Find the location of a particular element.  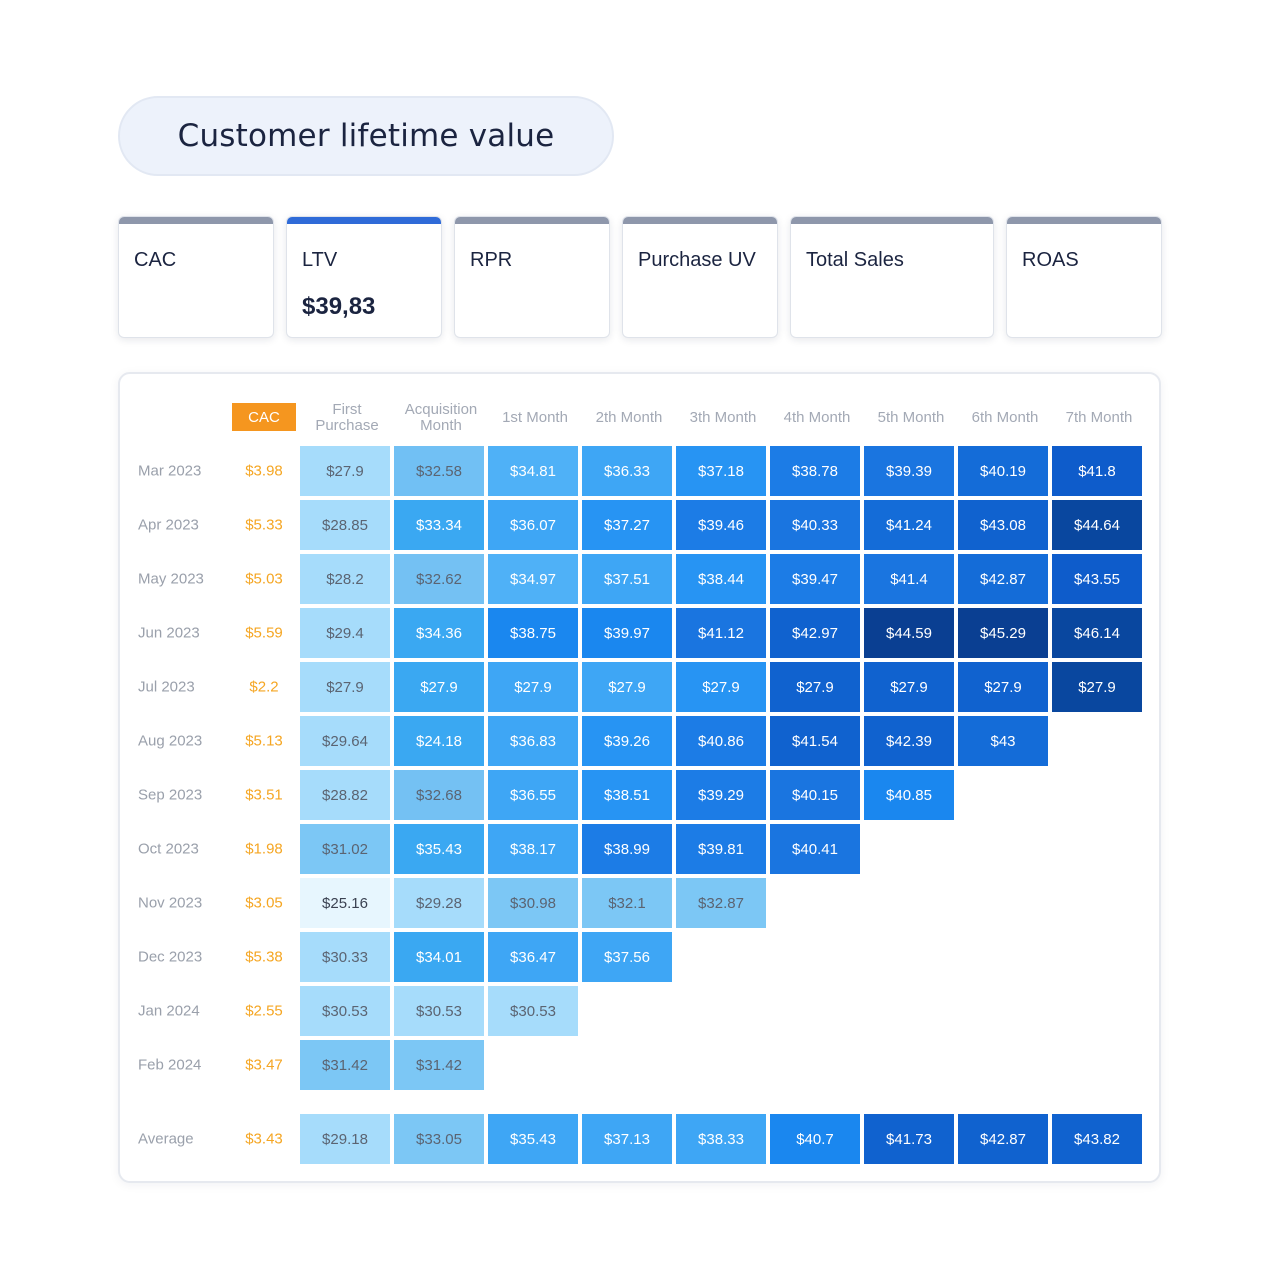

row-label: Dec 2023 is located at coordinates (170, 957).